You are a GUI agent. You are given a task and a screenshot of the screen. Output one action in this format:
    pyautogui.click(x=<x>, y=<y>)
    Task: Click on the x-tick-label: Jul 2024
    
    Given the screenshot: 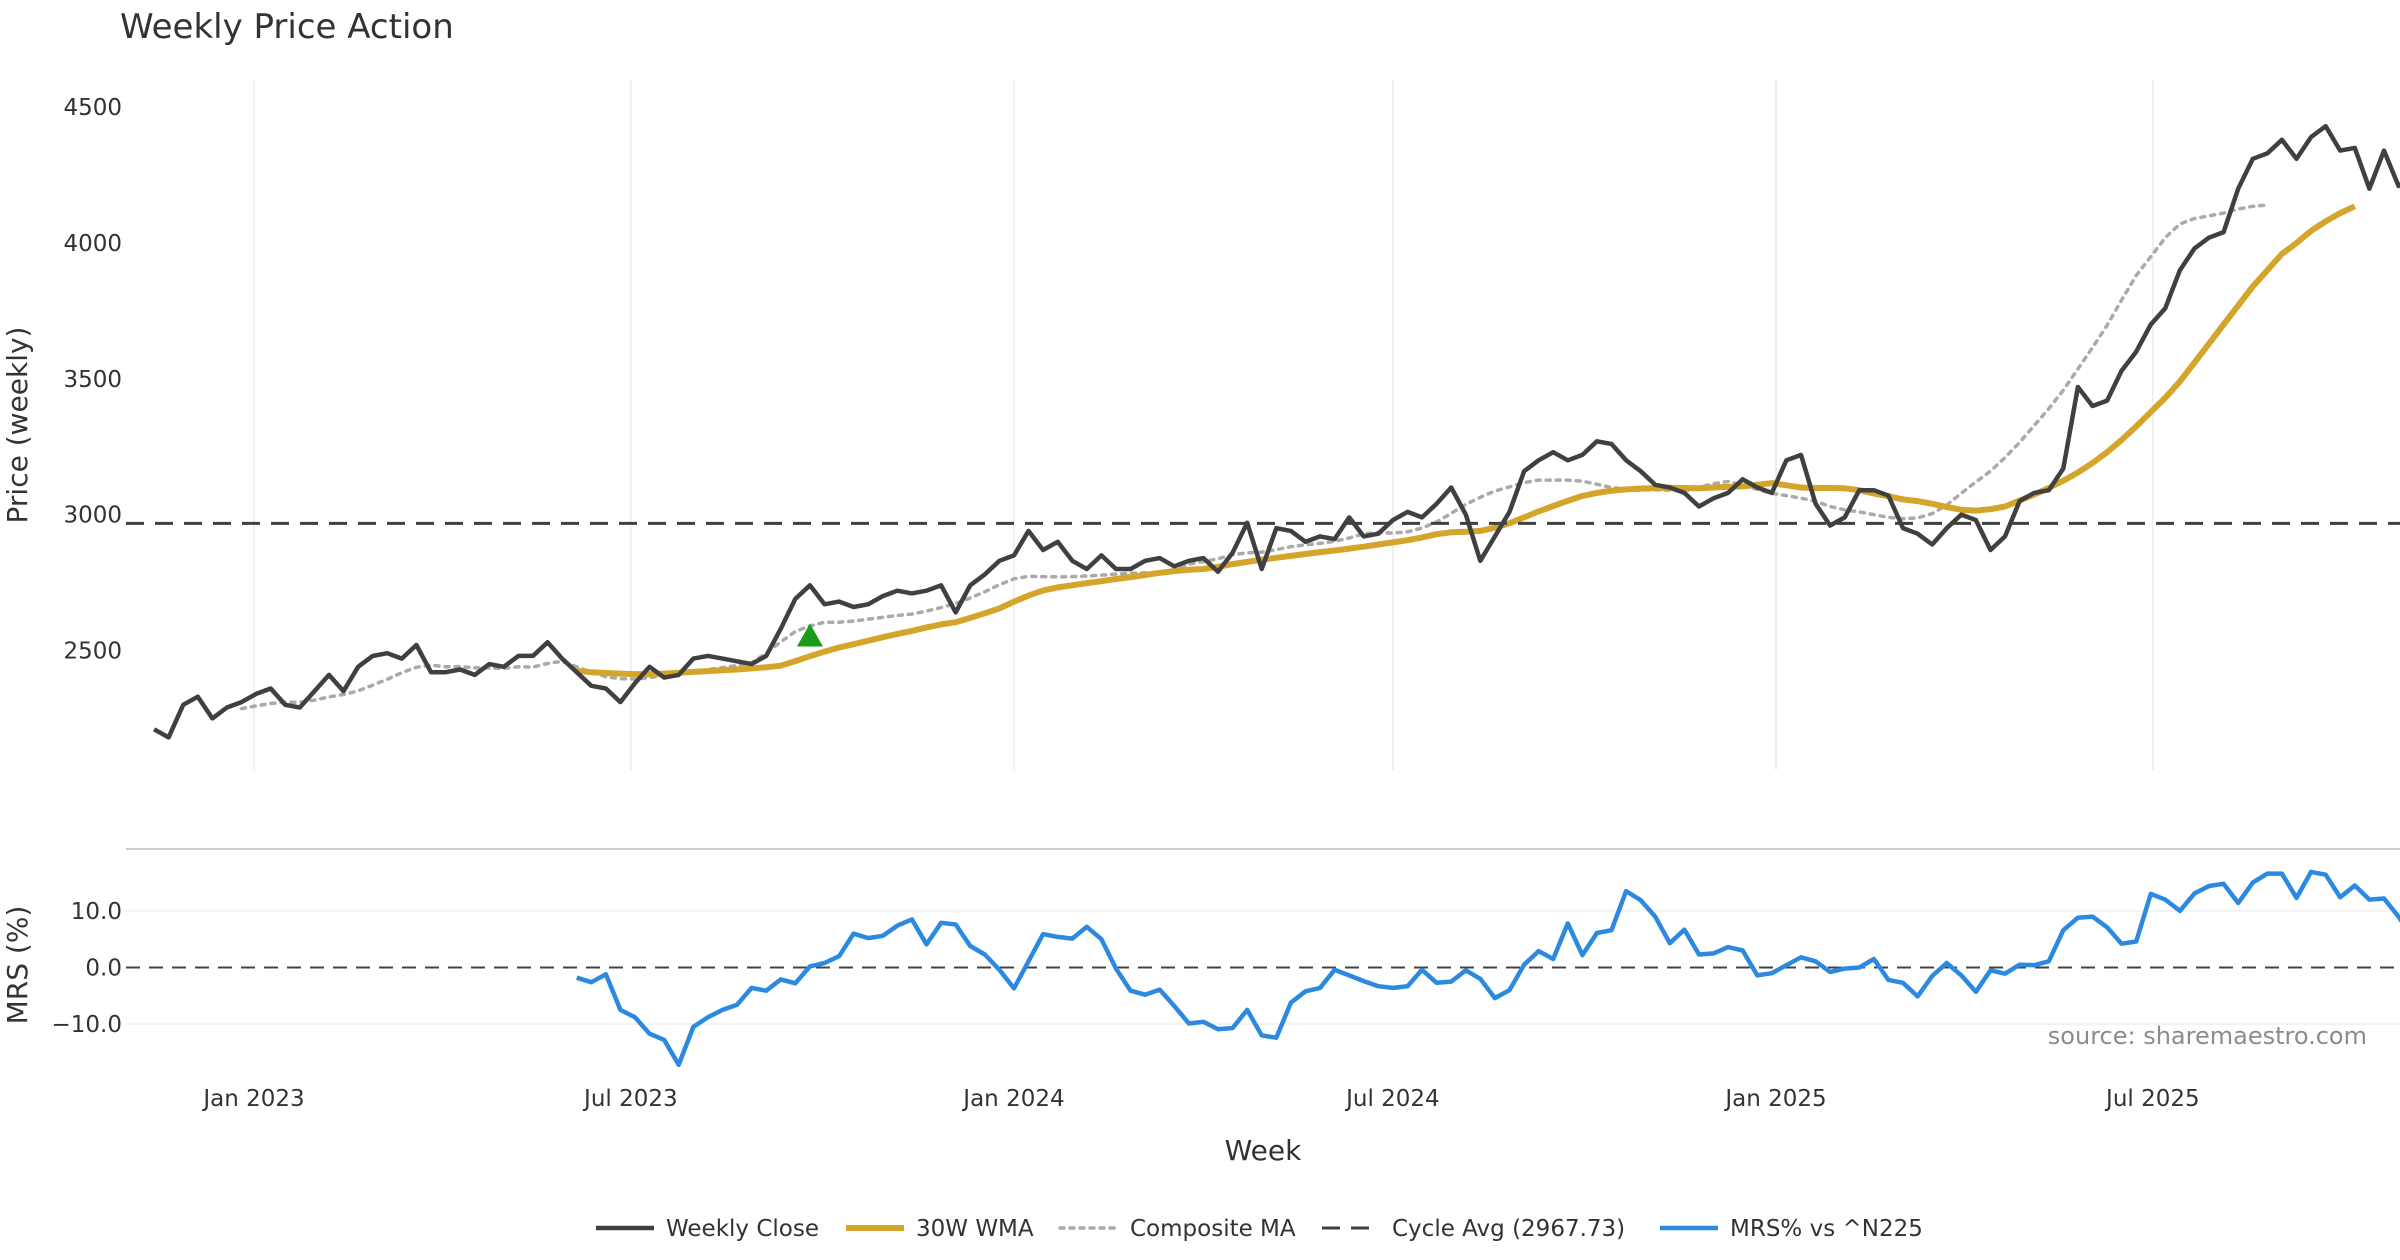 What is the action you would take?
    pyautogui.click(x=1392, y=1099)
    